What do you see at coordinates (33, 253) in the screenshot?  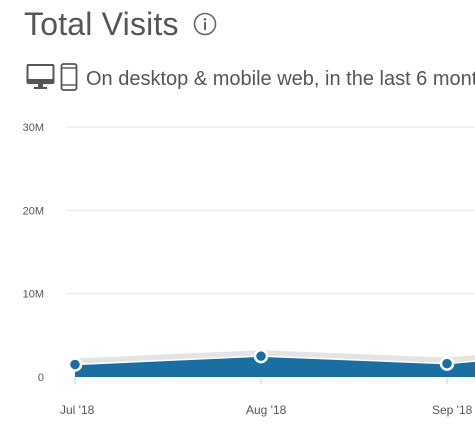 I see `y-axis-tick-labels: 0 10M 20M 30M` at bounding box center [33, 253].